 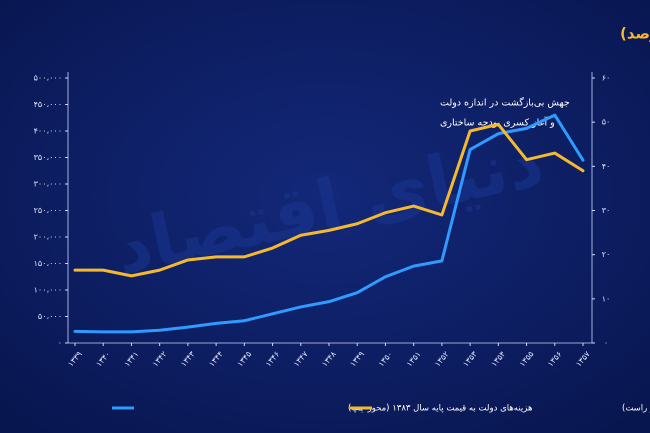 I want to click on y2-tick-label: ۴۰, so click(x=606, y=166).